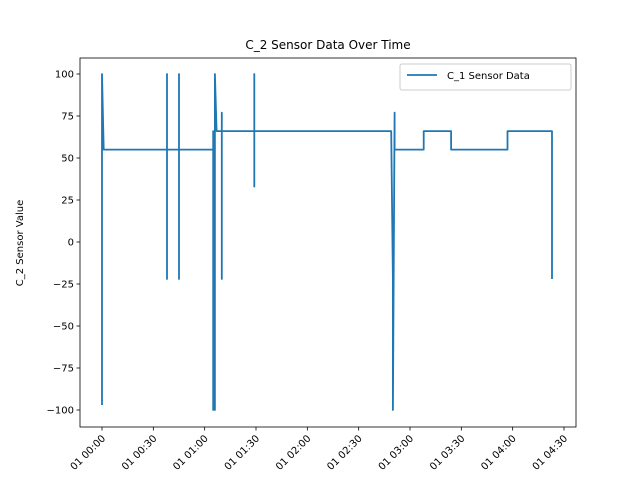  I want to click on y-tick-label: −75, so click(63, 369).